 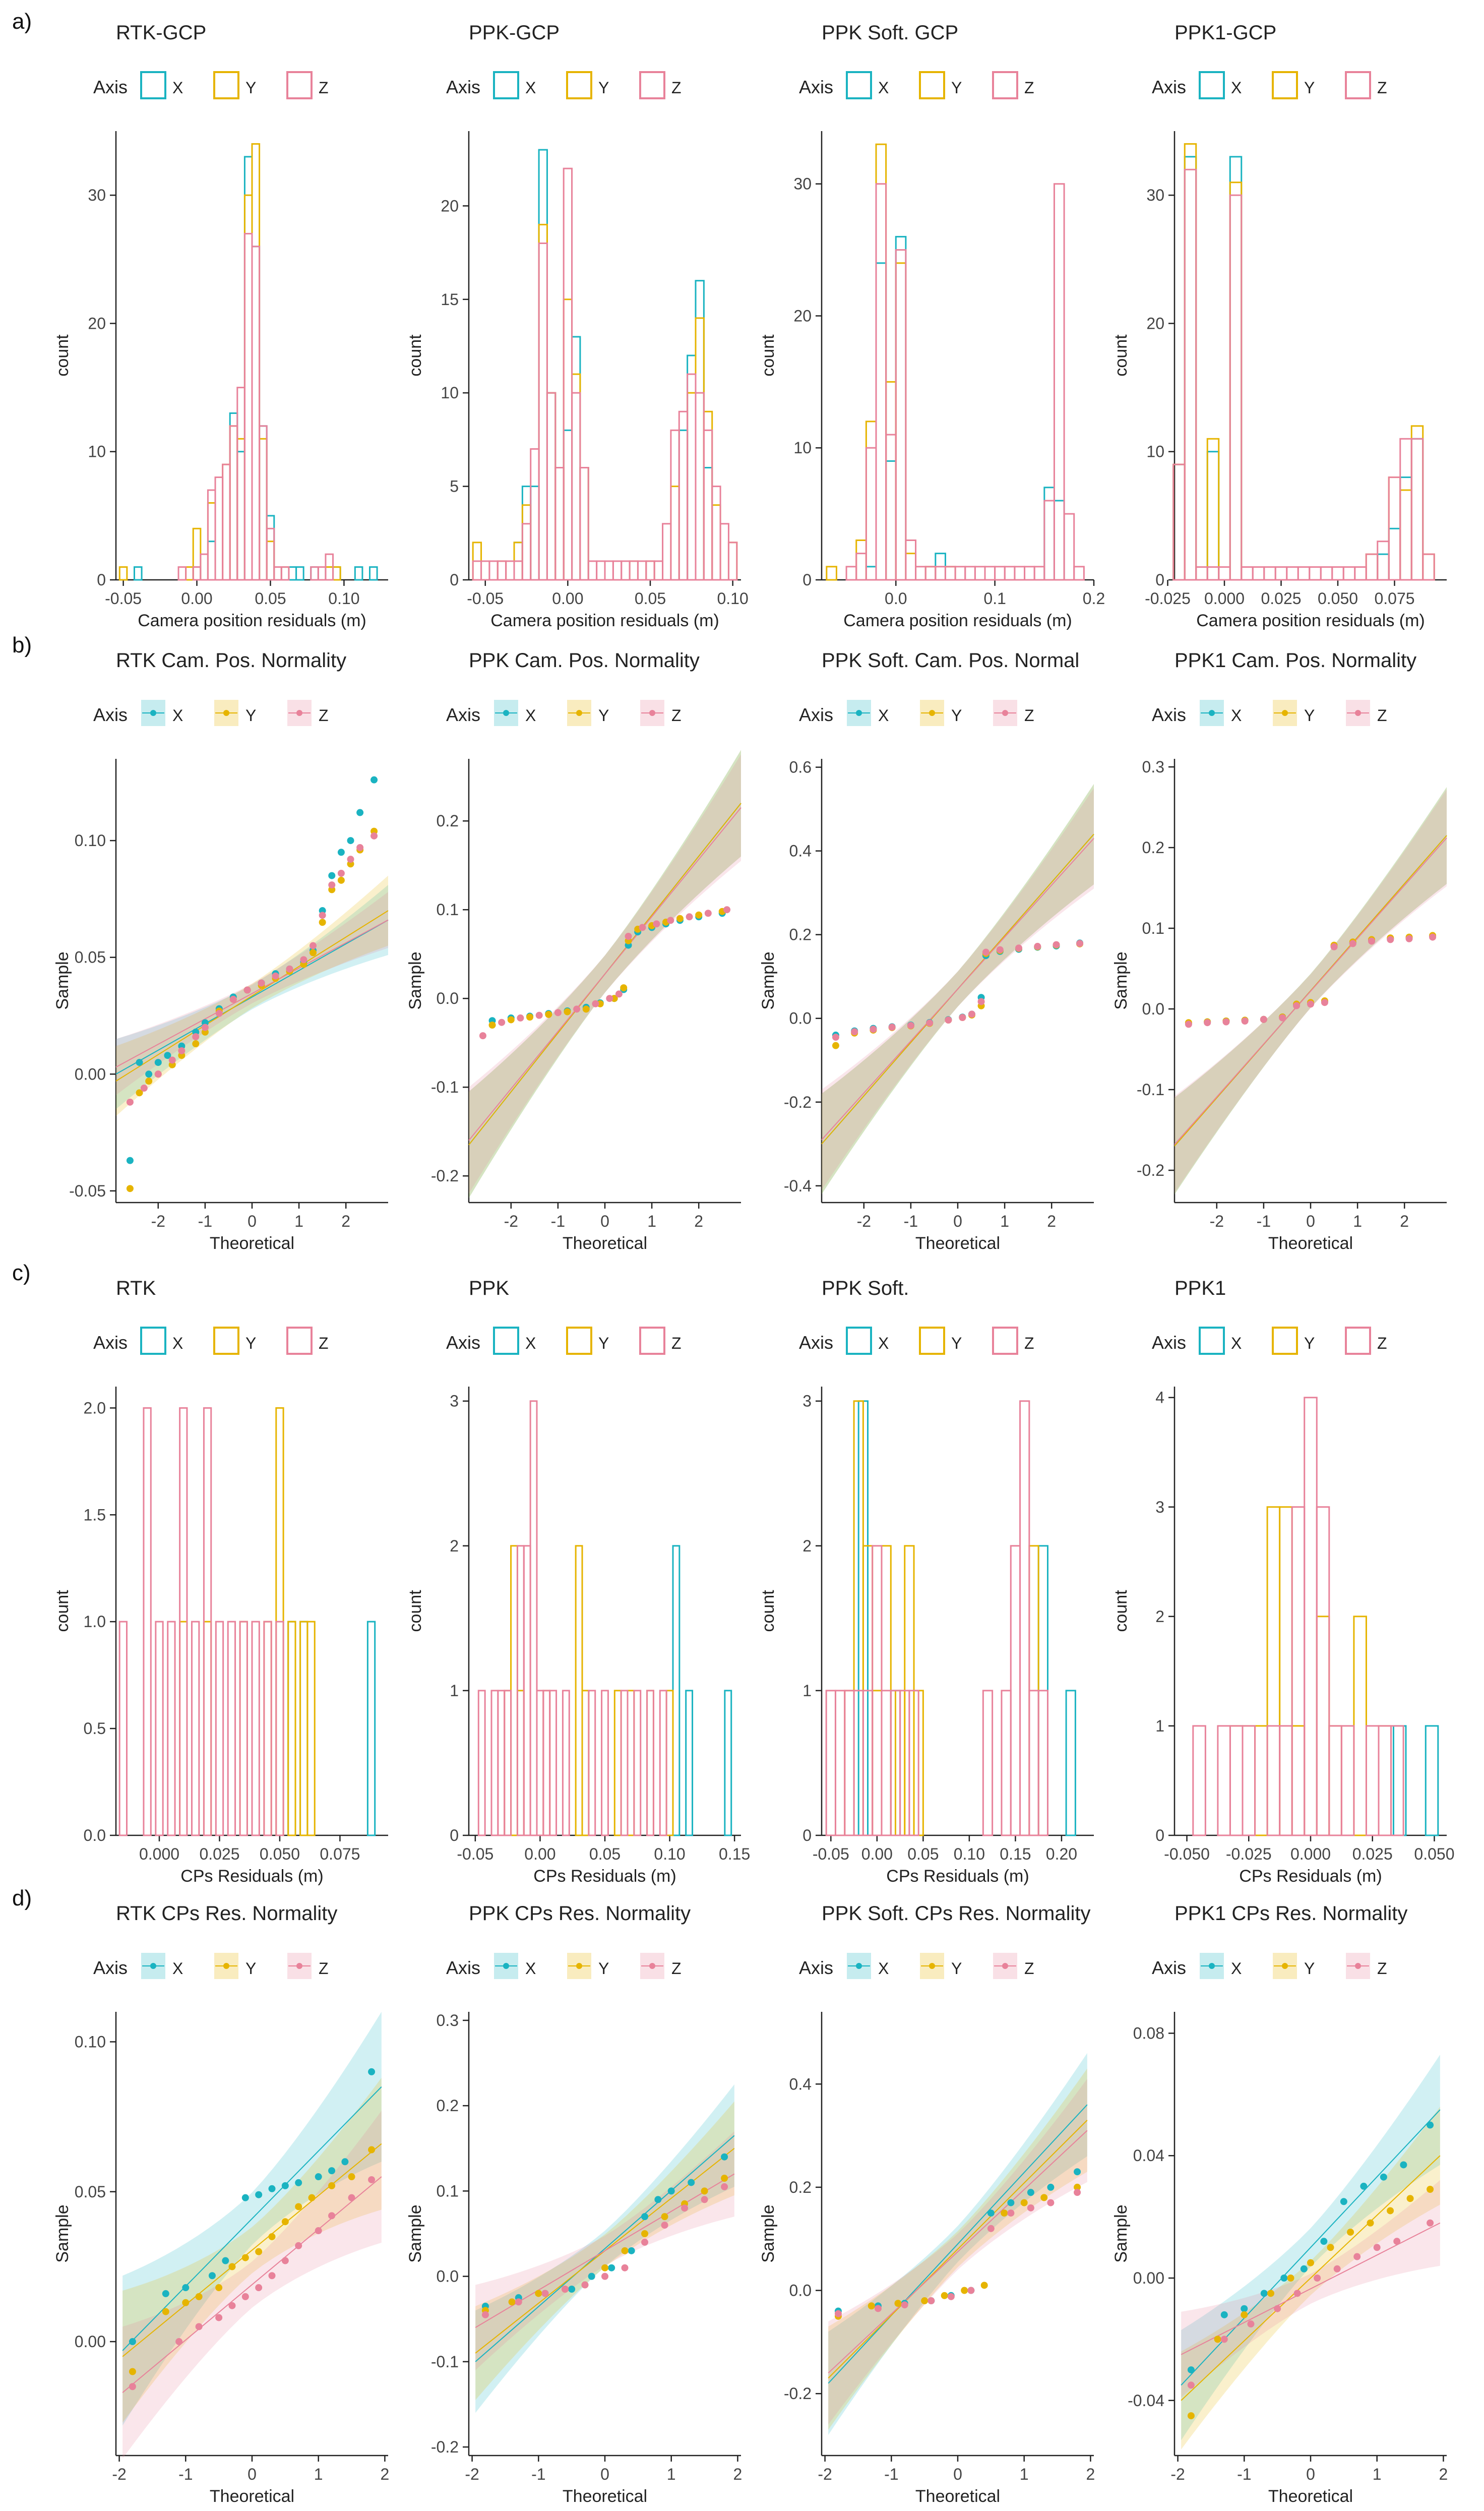 What do you see at coordinates (1051, 1221) in the screenshot?
I see `x-tick-label: 2` at bounding box center [1051, 1221].